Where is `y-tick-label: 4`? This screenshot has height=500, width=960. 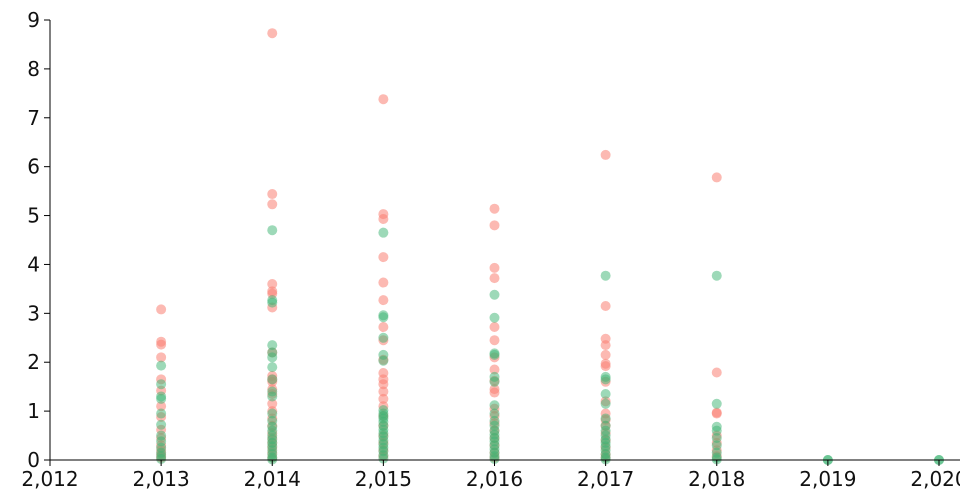 y-tick-label: 4 is located at coordinates (33, 264).